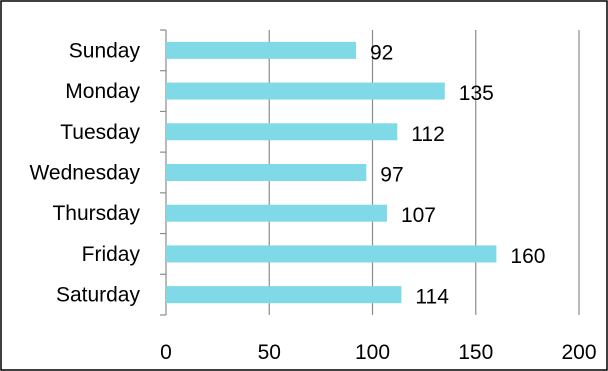 The height and width of the screenshot is (371, 608). Describe the element at coordinates (98, 295) in the screenshot. I see `category-label-saturday: Saturday` at that location.